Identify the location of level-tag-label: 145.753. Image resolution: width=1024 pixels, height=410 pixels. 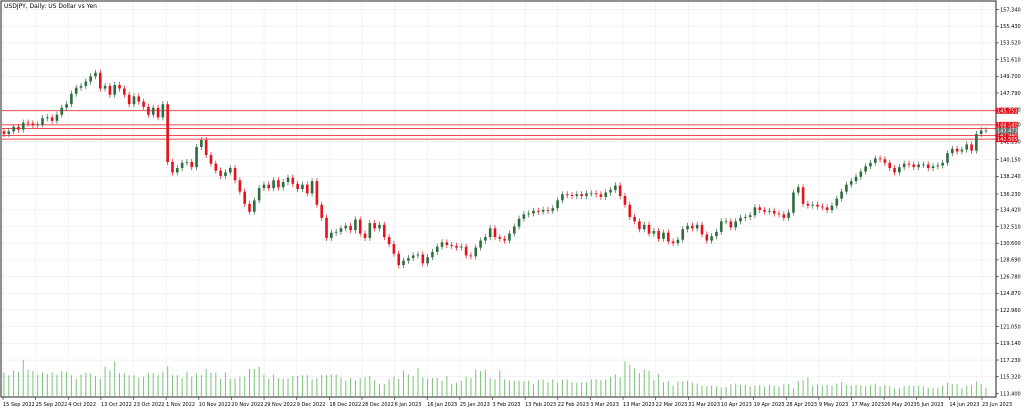
(1007, 112).